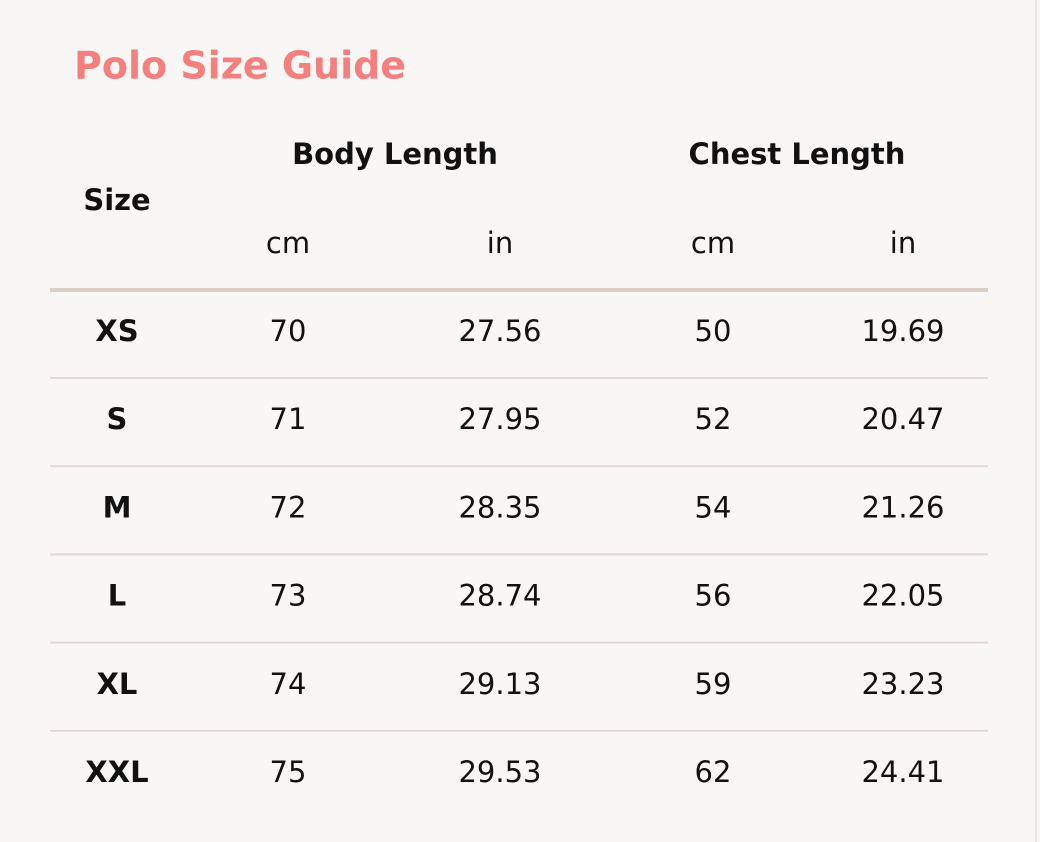 The height and width of the screenshot is (842, 1040). What do you see at coordinates (499, 331) in the screenshot?
I see `cell: 27.56` at bounding box center [499, 331].